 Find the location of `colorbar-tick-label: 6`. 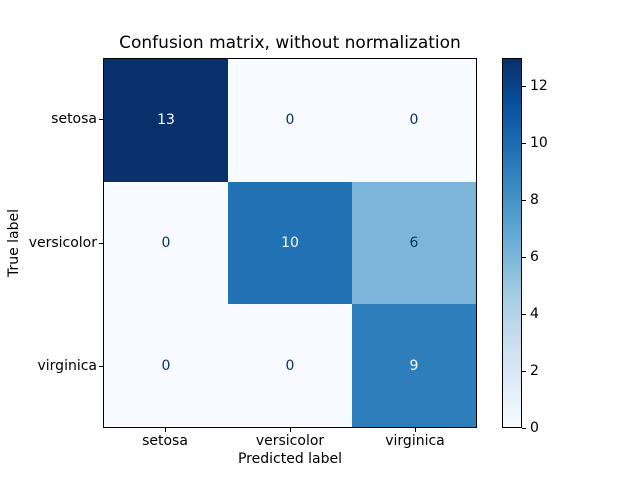

colorbar-tick-label: 6 is located at coordinates (534, 257).